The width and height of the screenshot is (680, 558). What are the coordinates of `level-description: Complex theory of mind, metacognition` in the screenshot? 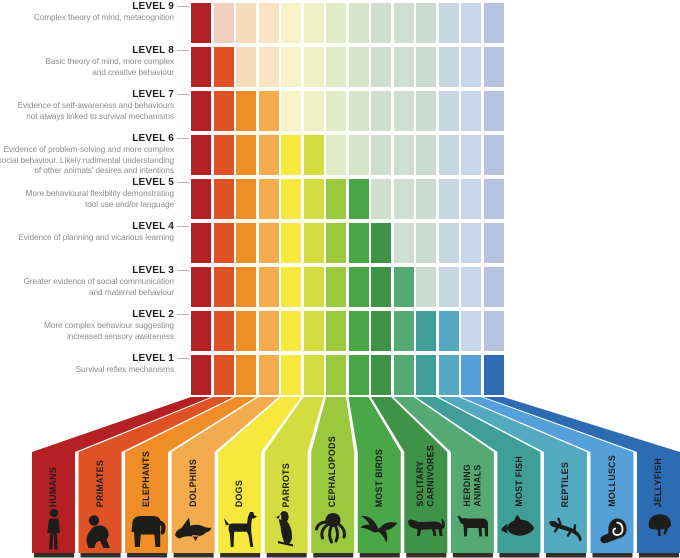 It's located at (103, 17).